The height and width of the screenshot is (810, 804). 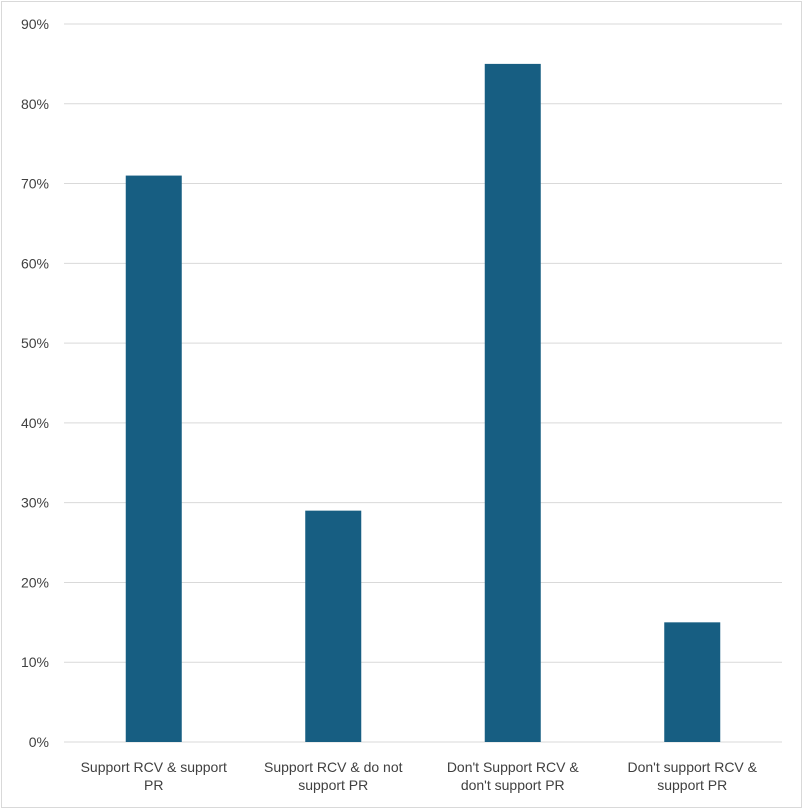 What do you see at coordinates (153, 785) in the screenshot?
I see `category-label: PR` at bounding box center [153, 785].